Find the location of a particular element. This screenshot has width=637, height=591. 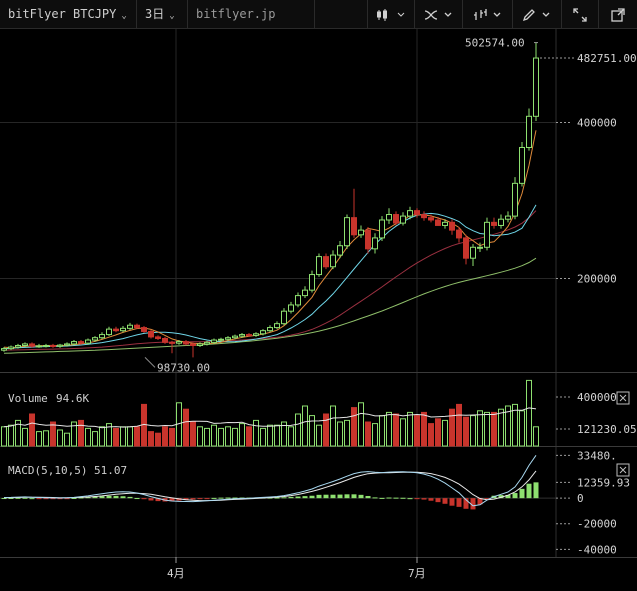

popout-icon is located at coordinates (618, 14).